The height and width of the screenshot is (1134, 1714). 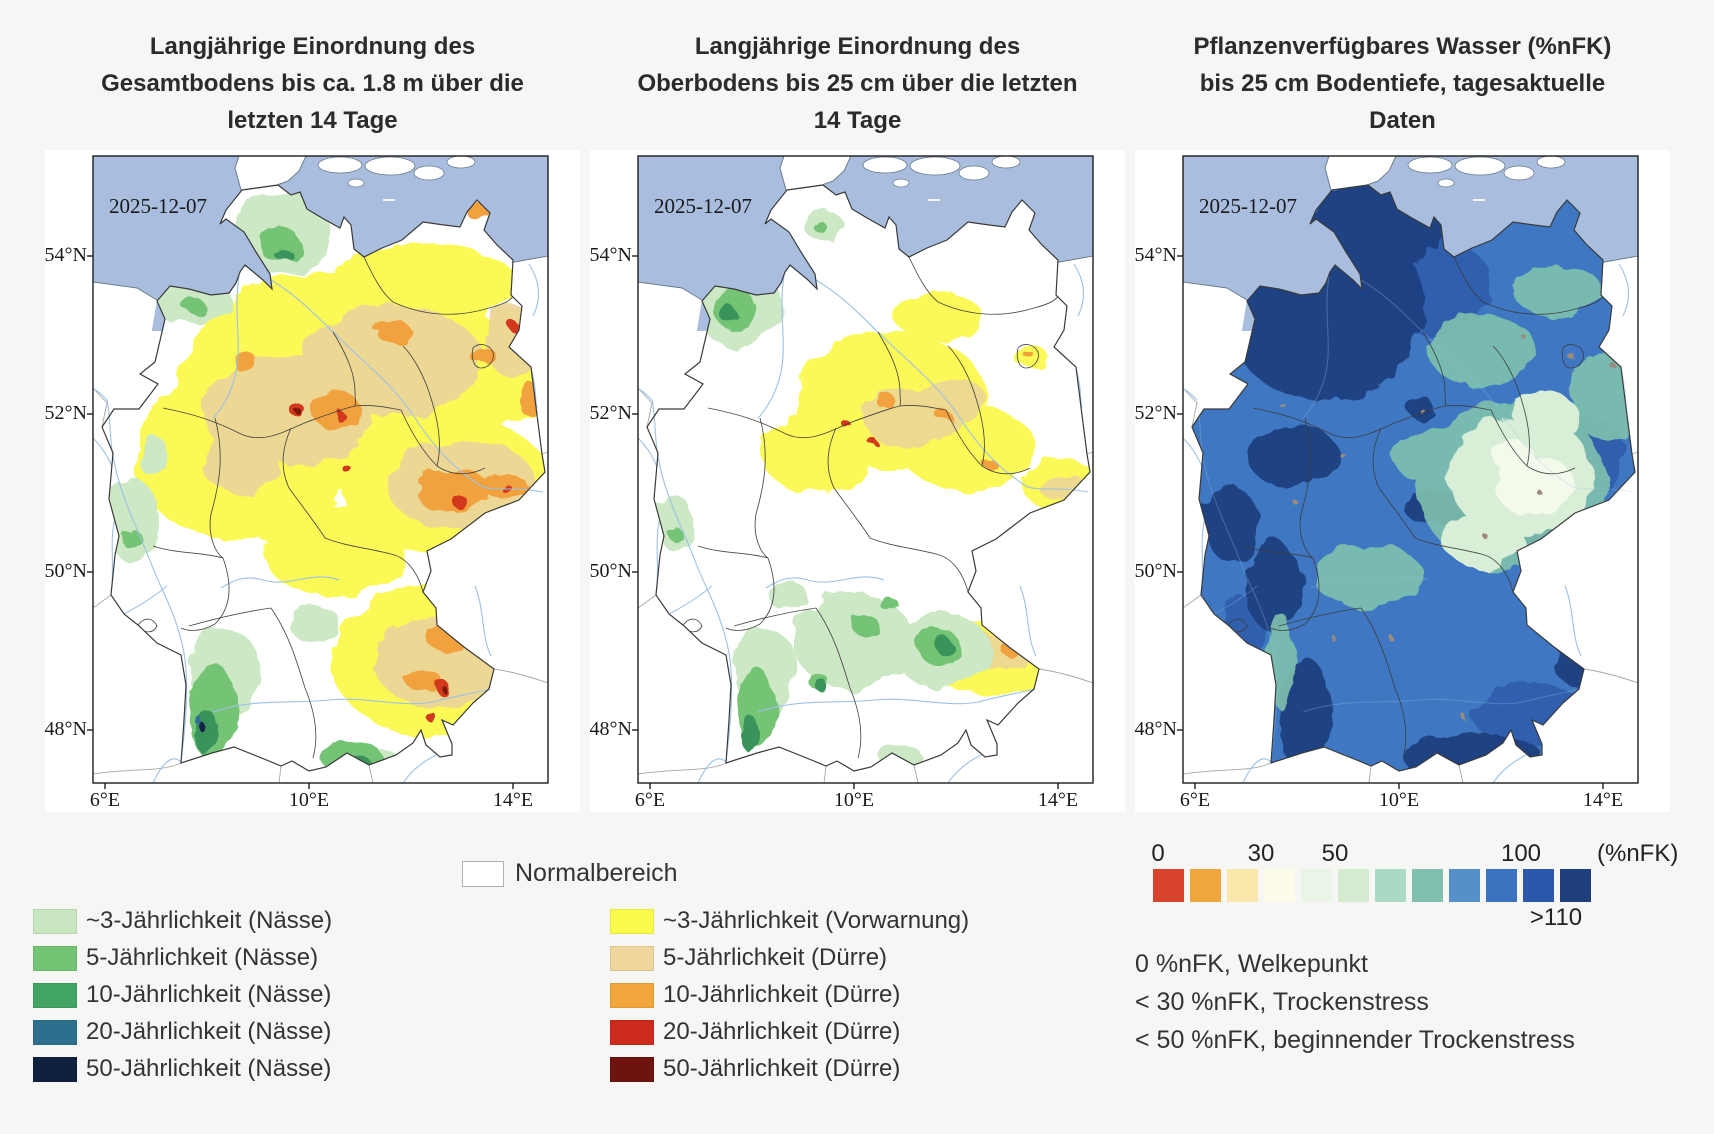 I want to click on nfk-tick-30: 30, so click(x=1261, y=853).